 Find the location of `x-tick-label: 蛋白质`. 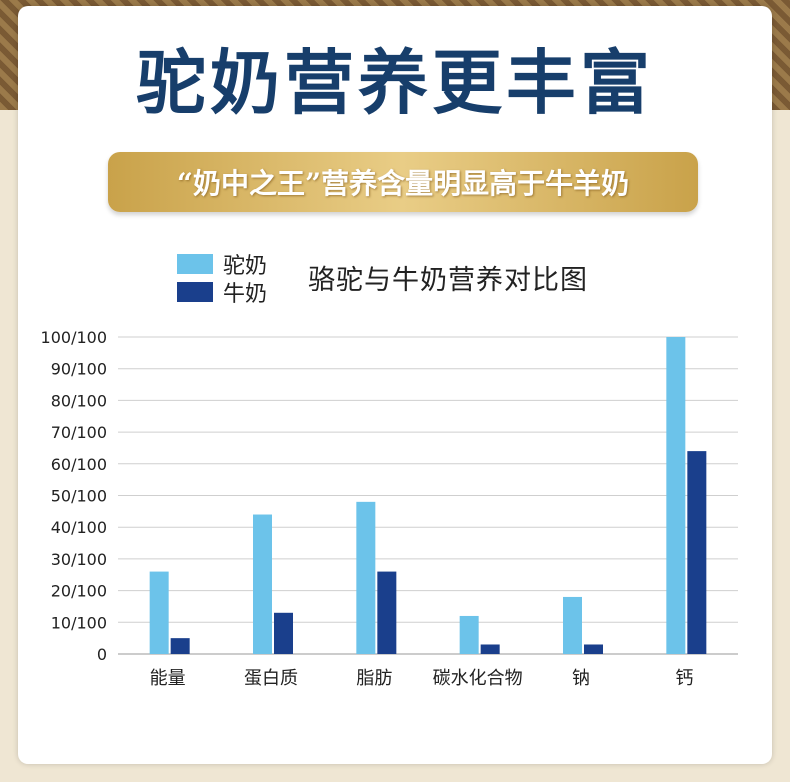

x-tick-label: 蛋白质 is located at coordinates (271, 678).